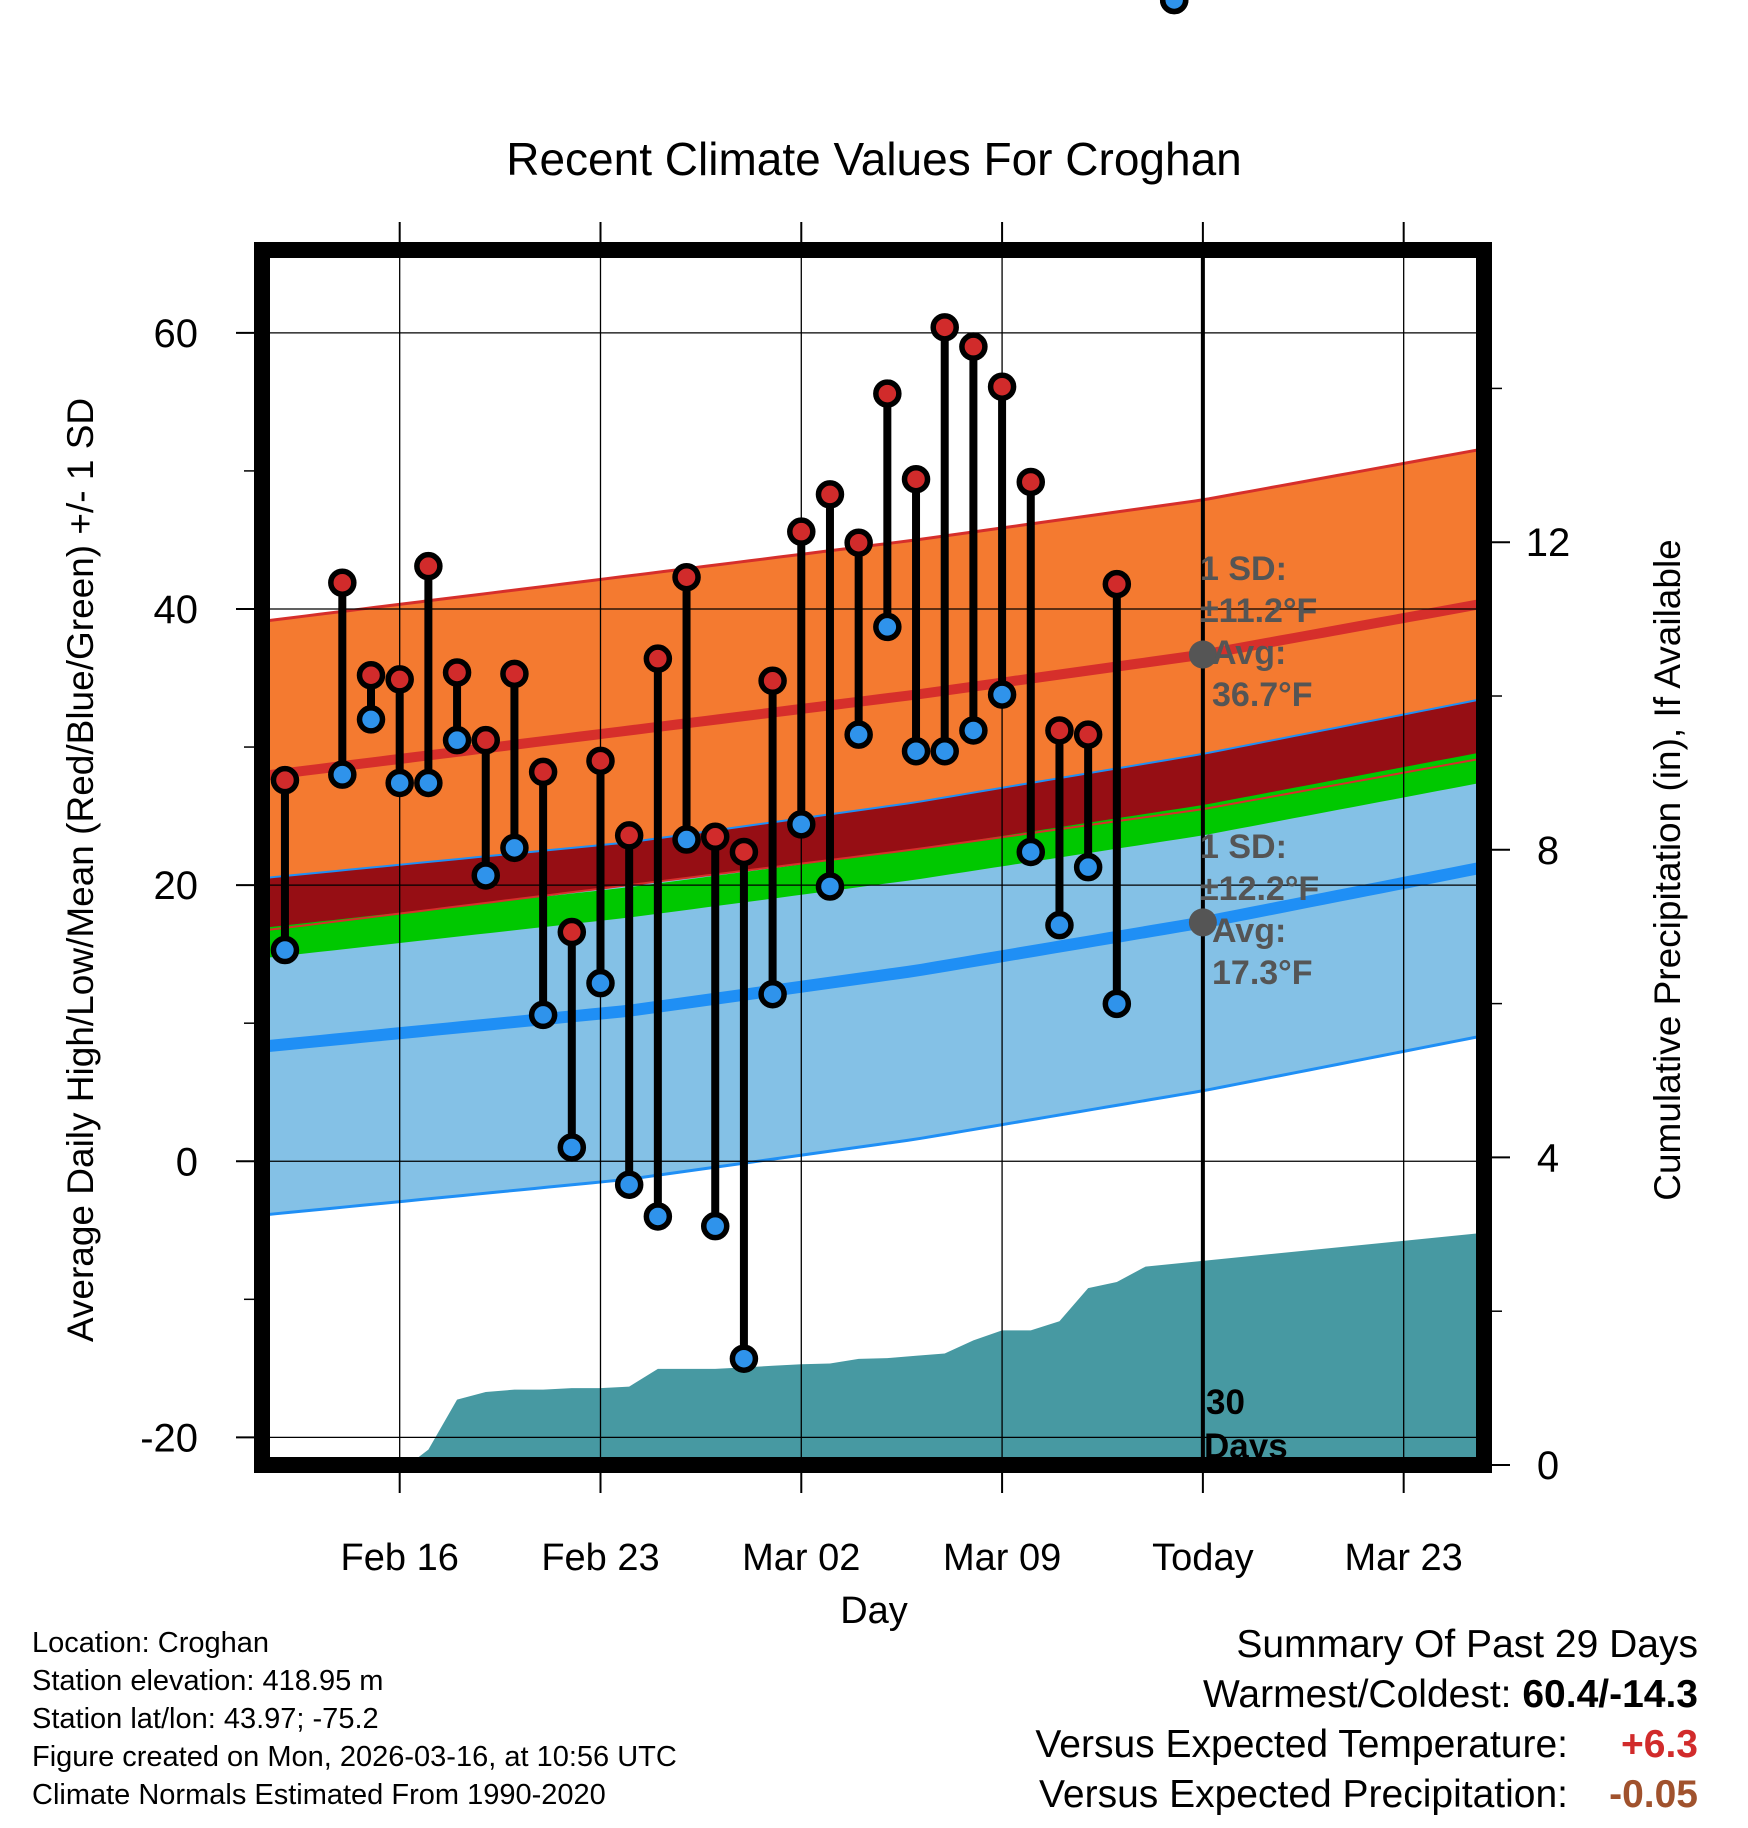 The height and width of the screenshot is (1828, 1748). What do you see at coordinates (1303, 1794) in the screenshot?
I see `precip-label: Versus Expected Precipitation:` at bounding box center [1303, 1794].